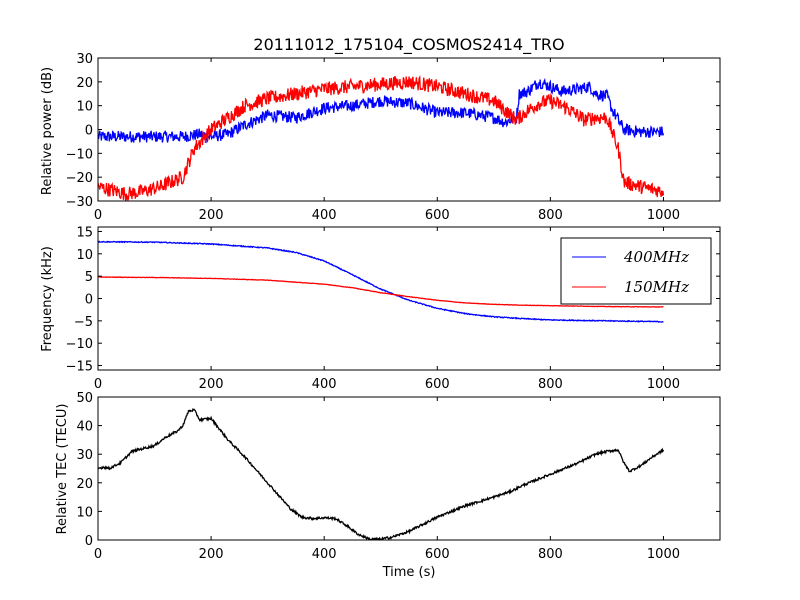 This screenshot has height=600, width=800. What do you see at coordinates (84, 83) in the screenshot?
I see `power-y-tick-label: 20` at bounding box center [84, 83].